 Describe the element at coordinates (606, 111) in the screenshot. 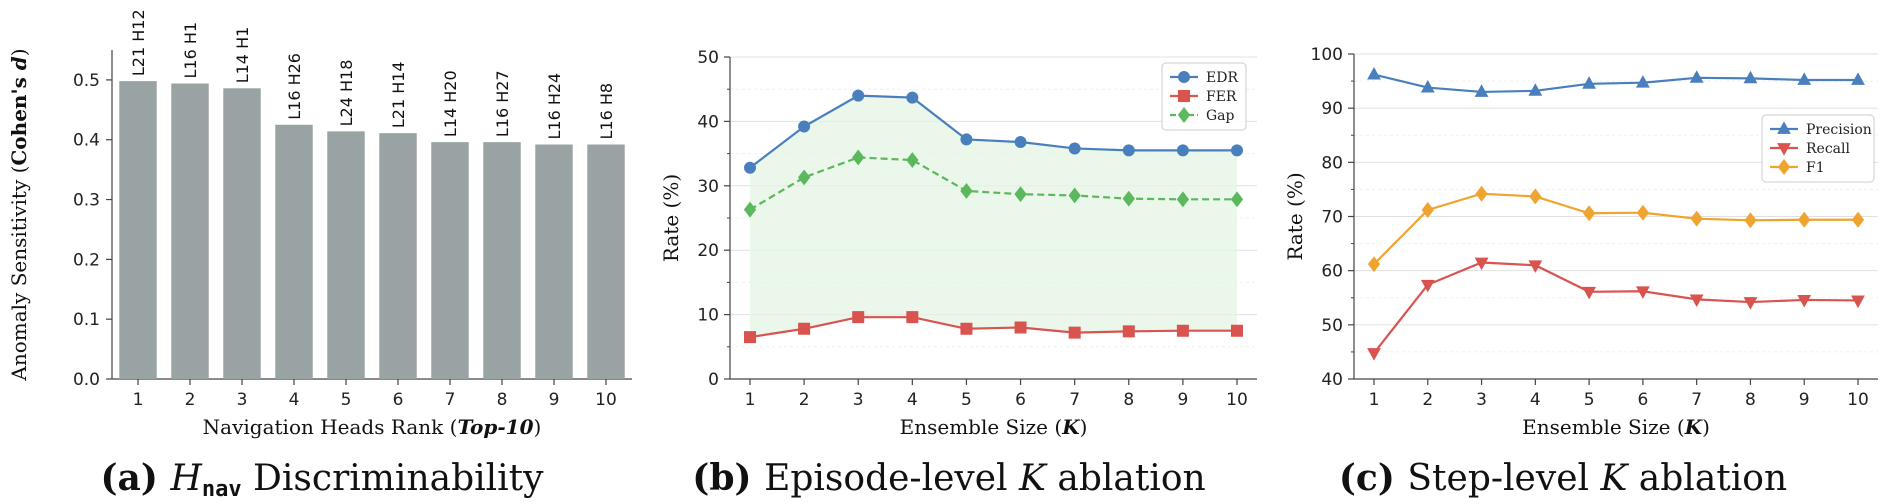

I see `bar-data-label: L16 H8` at that location.